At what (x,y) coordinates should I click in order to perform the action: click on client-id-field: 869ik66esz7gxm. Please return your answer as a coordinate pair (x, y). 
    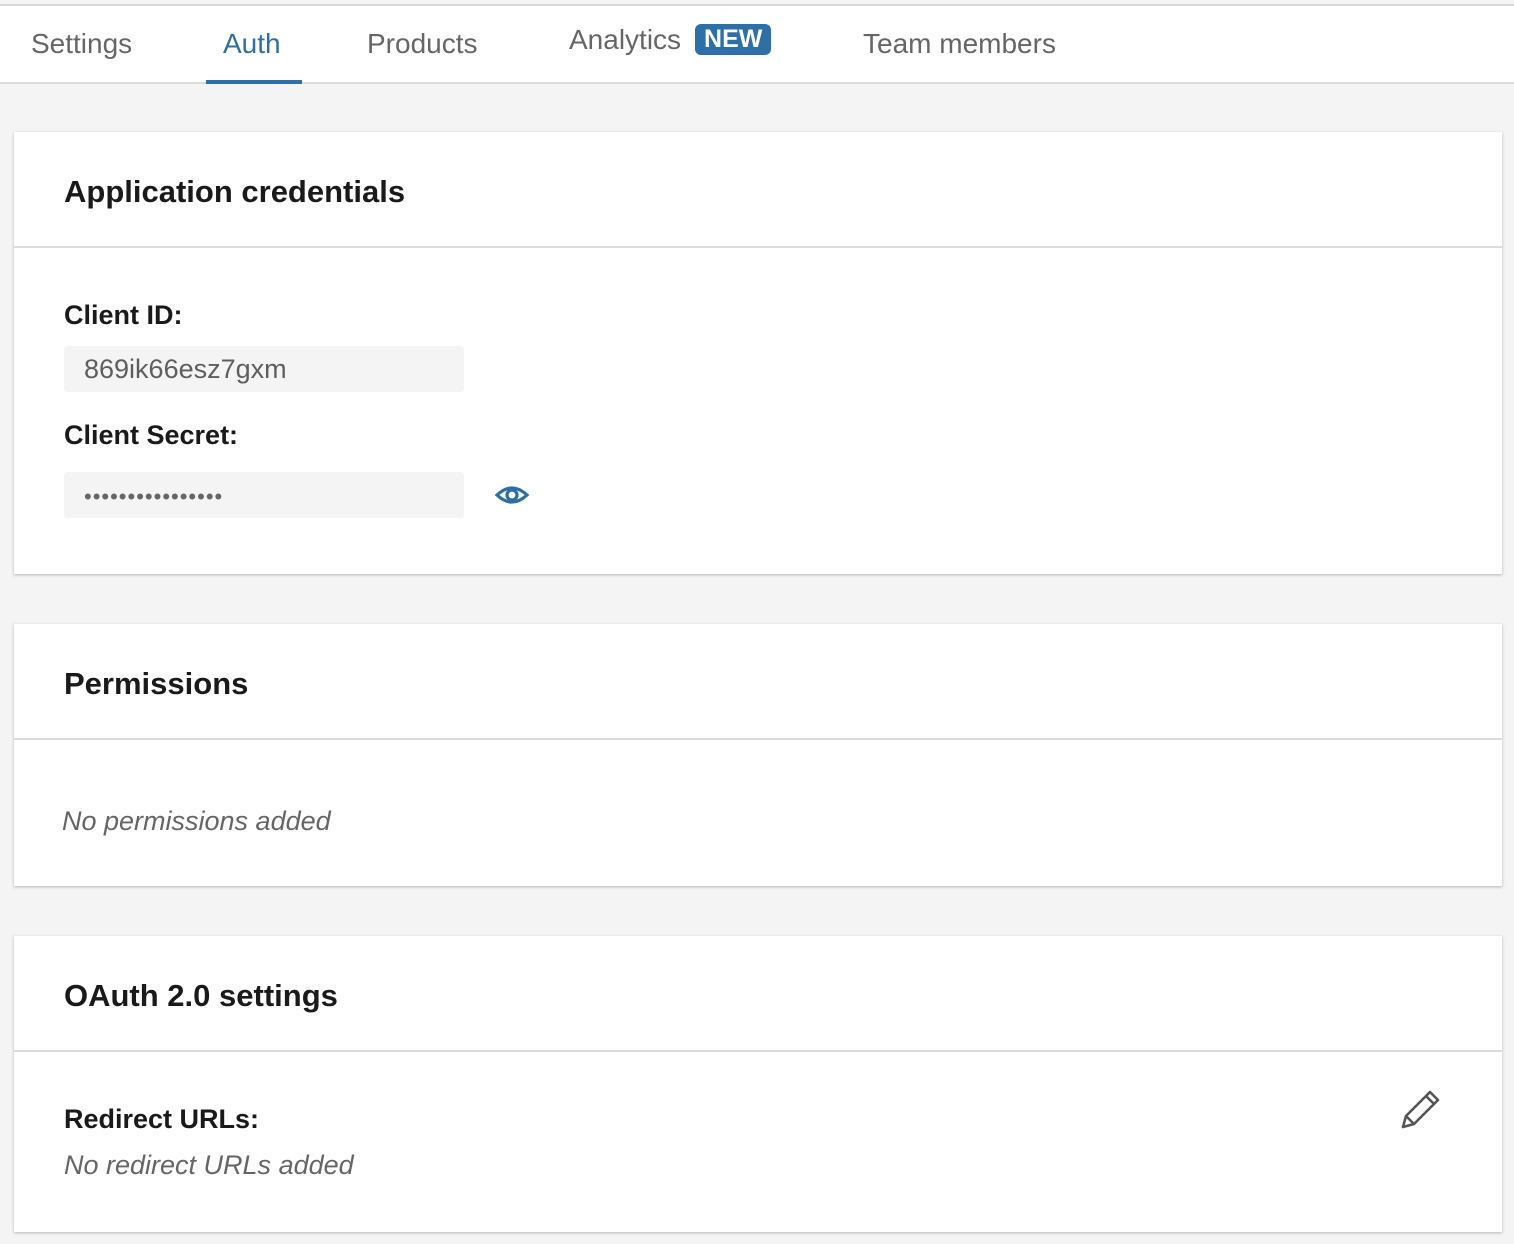
    Looking at the image, I should click on (264, 369).